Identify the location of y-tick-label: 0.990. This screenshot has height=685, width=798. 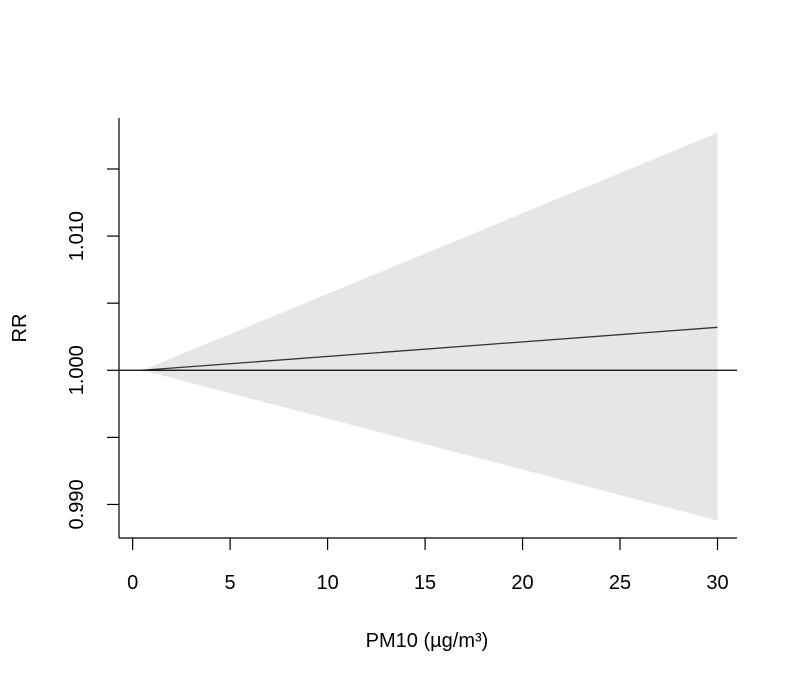
(77, 504).